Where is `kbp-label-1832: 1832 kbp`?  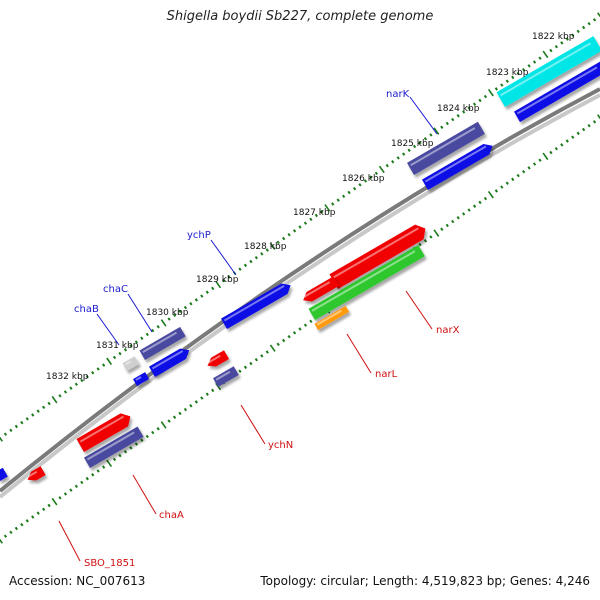
kbp-label-1832: 1832 kbp is located at coordinates (67, 377).